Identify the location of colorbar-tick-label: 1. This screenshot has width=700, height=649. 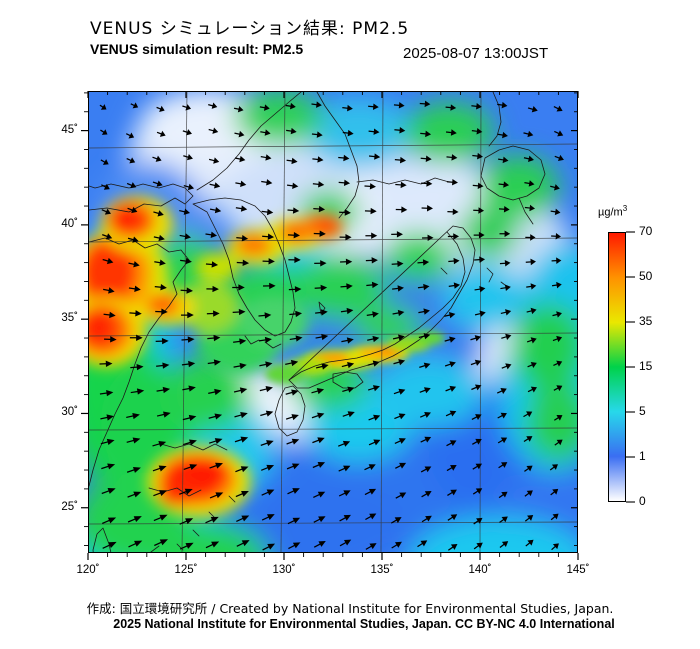
(642, 456).